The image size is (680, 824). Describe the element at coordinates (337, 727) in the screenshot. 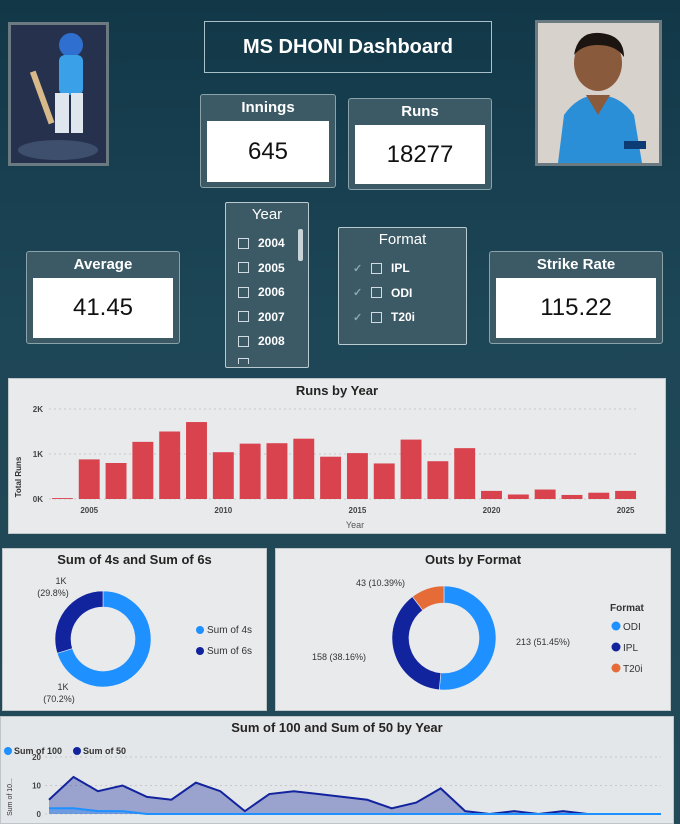

I see `hundreds-fifties-title: Sum of 100 and Sum of 50 by Year` at that location.